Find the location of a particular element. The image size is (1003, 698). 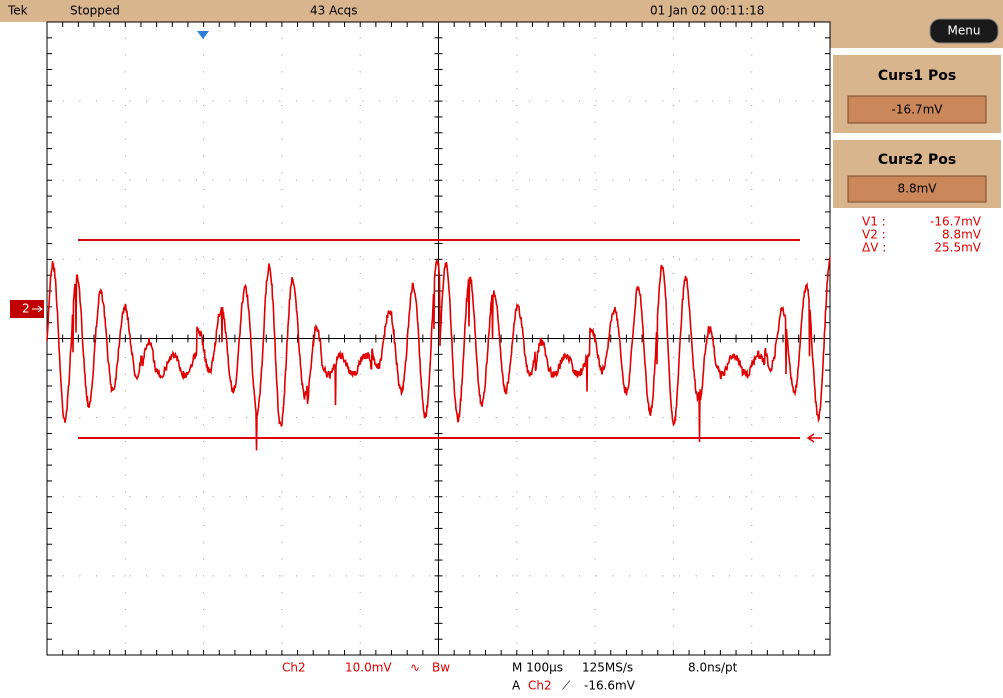

curs1-title: Curs1 Pos is located at coordinates (917, 76).